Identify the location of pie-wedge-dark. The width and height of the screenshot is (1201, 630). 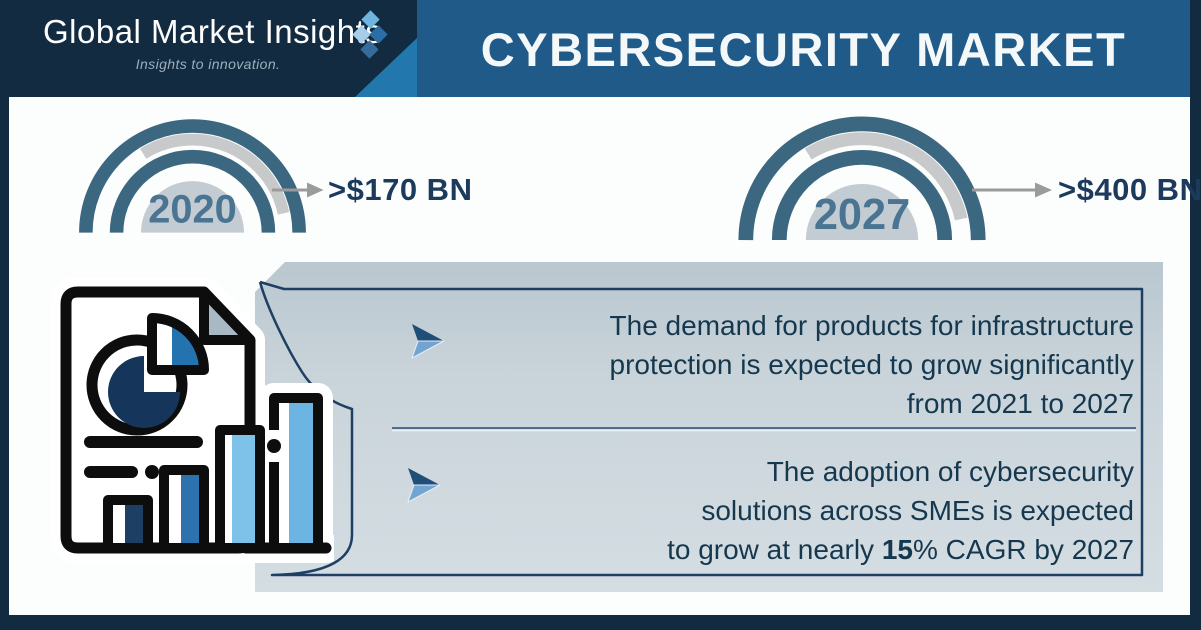
(144, 392).